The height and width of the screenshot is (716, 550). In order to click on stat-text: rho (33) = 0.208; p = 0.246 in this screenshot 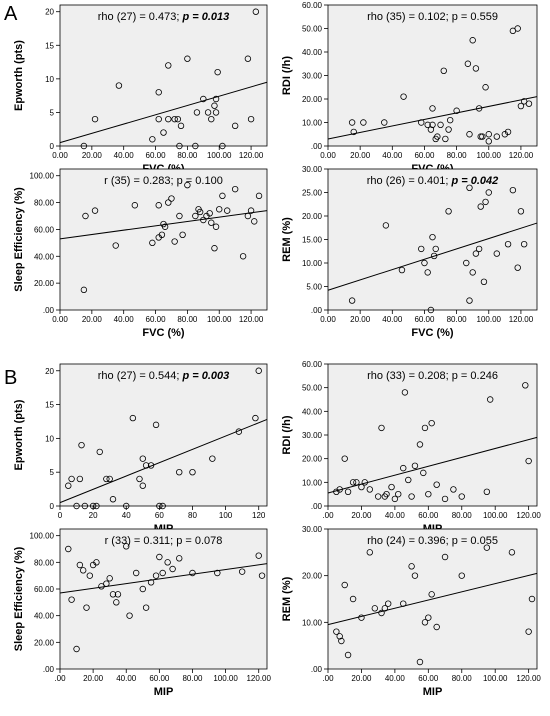, I will do `click(432, 376)`.